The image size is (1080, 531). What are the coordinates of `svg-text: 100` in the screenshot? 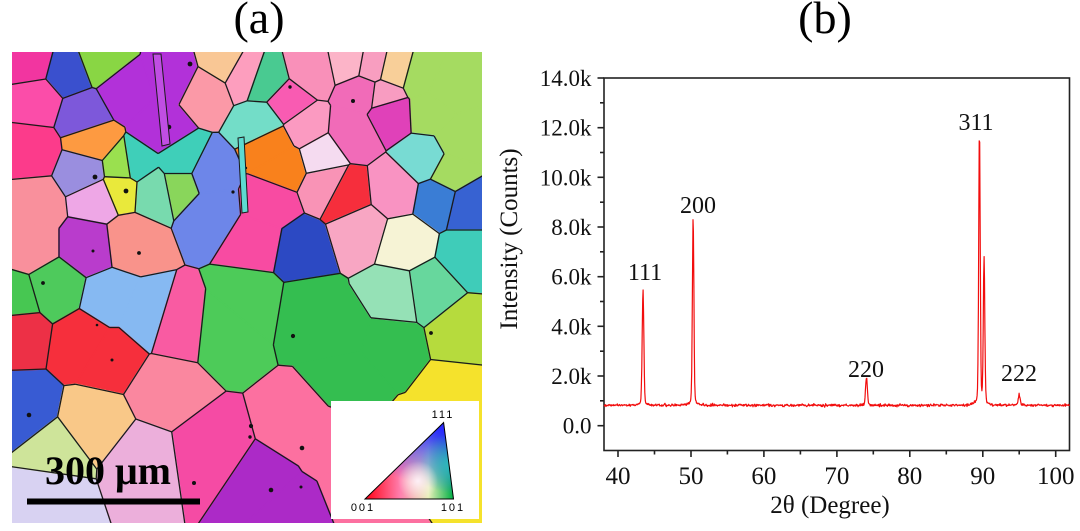 It's located at (1056, 476).